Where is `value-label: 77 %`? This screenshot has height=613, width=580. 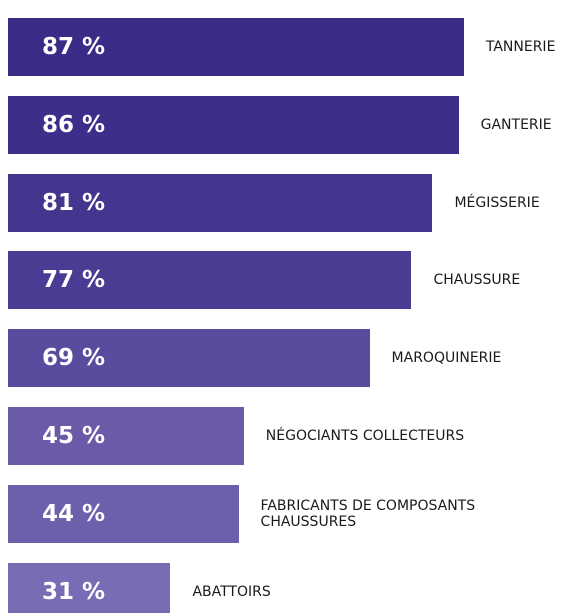 value-label: 77 % is located at coordinates (74, 280).